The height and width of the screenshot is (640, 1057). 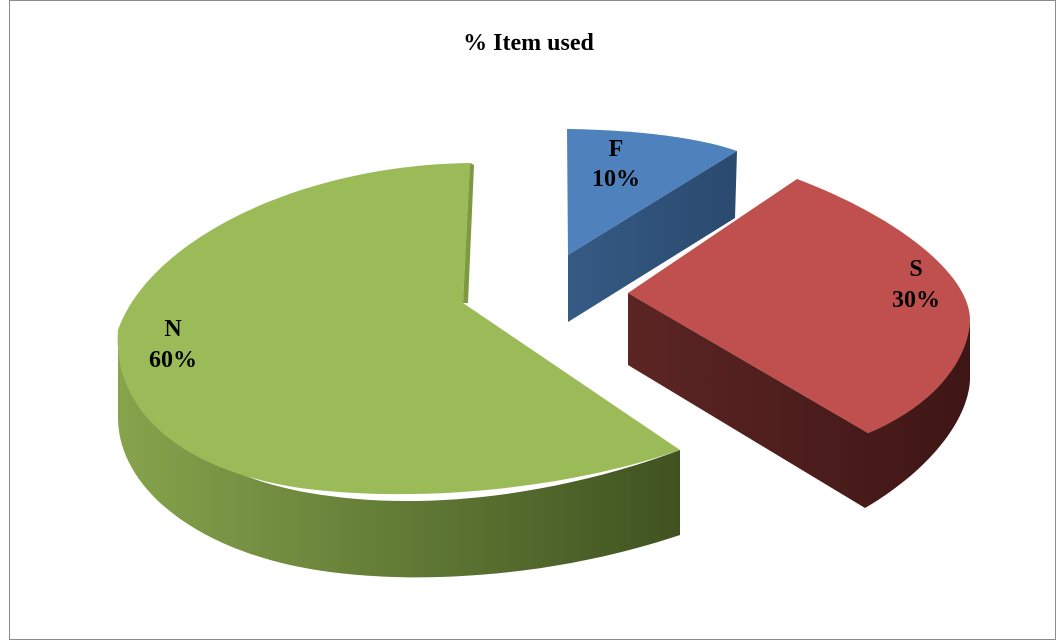 I want to click on slice-label-s: S, so click(x=915, y=269).